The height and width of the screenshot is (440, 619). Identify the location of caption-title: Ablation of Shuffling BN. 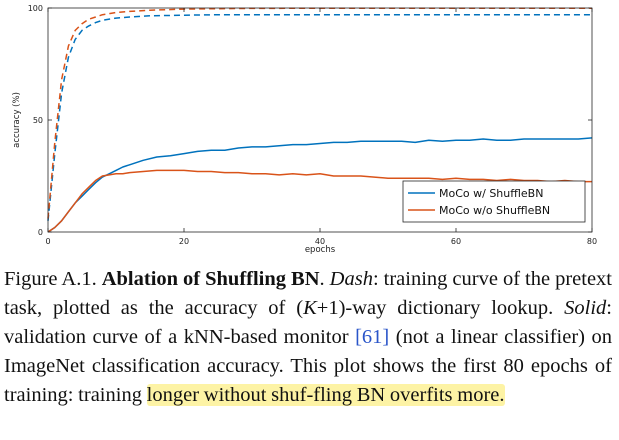
(210, 279).